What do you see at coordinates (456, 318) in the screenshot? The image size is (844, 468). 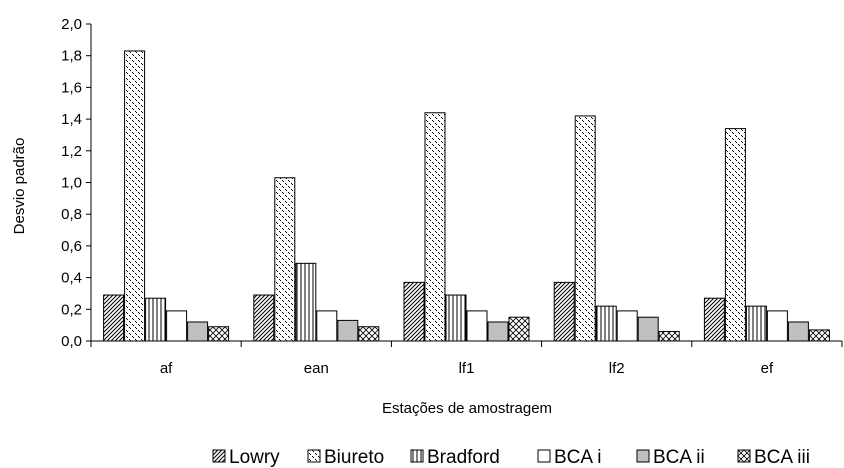 I see `bar-bradford-lf1` at bounding box center [456, 318].